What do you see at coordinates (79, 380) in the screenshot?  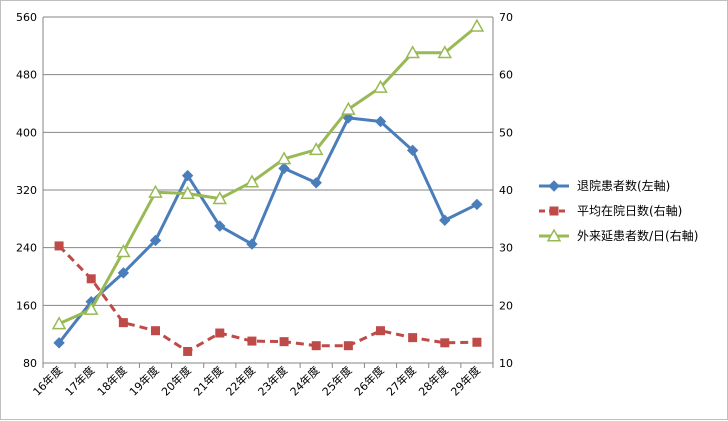 I see `x-tick-label: 17年度` at bounding box center [79, 380].